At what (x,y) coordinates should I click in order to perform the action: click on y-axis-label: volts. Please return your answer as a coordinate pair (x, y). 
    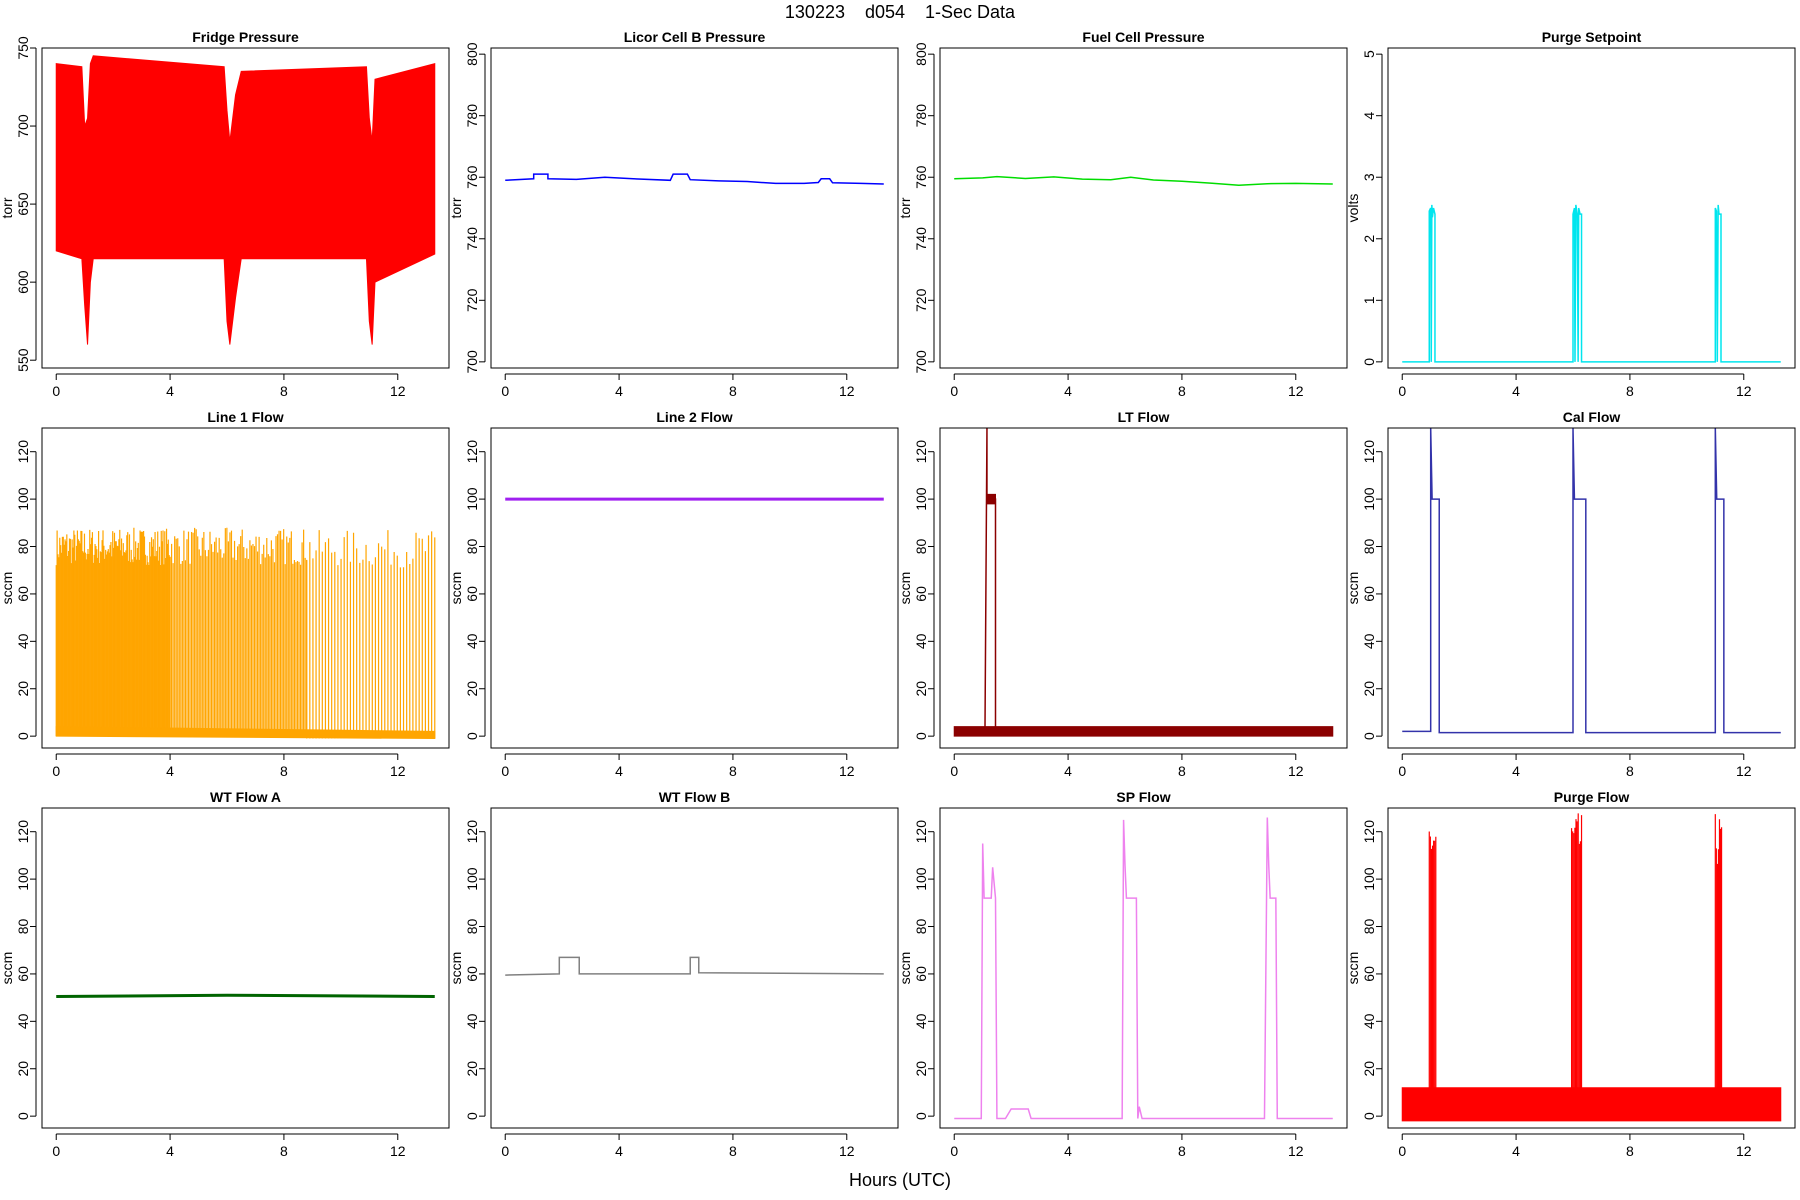
    Looking at the image, I should click on (1353, 208).